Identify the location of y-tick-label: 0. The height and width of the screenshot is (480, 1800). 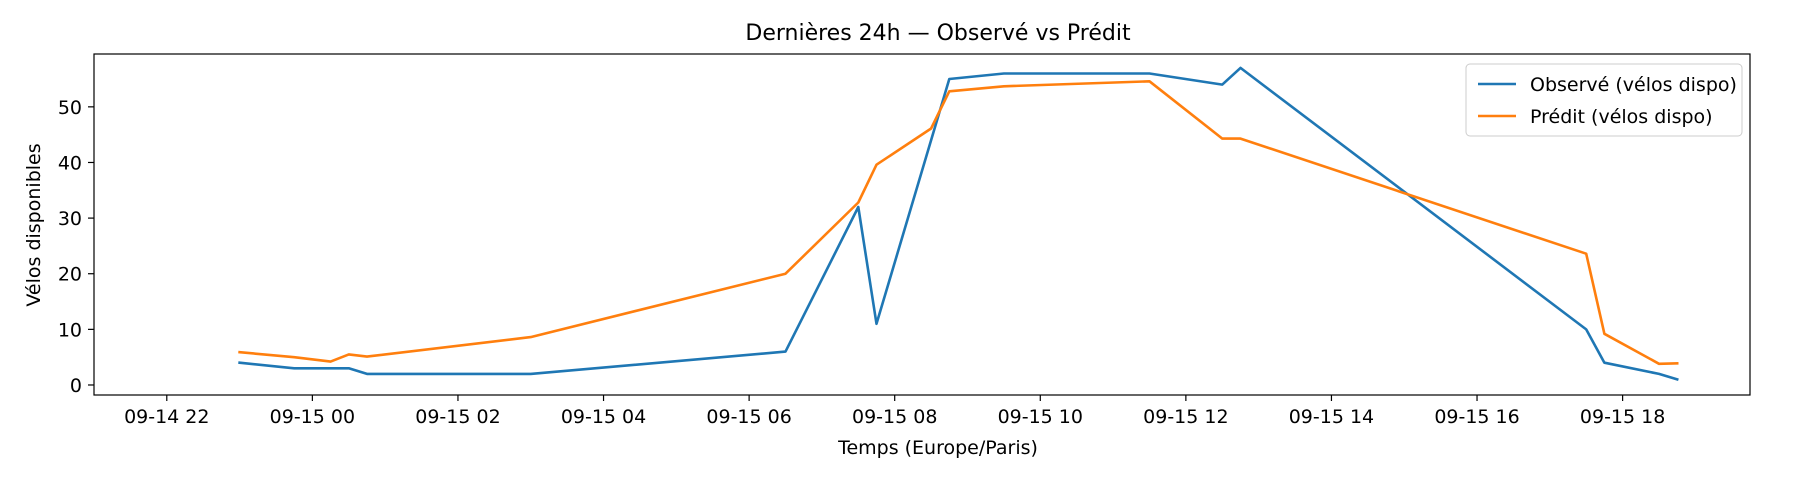
(76, 386).